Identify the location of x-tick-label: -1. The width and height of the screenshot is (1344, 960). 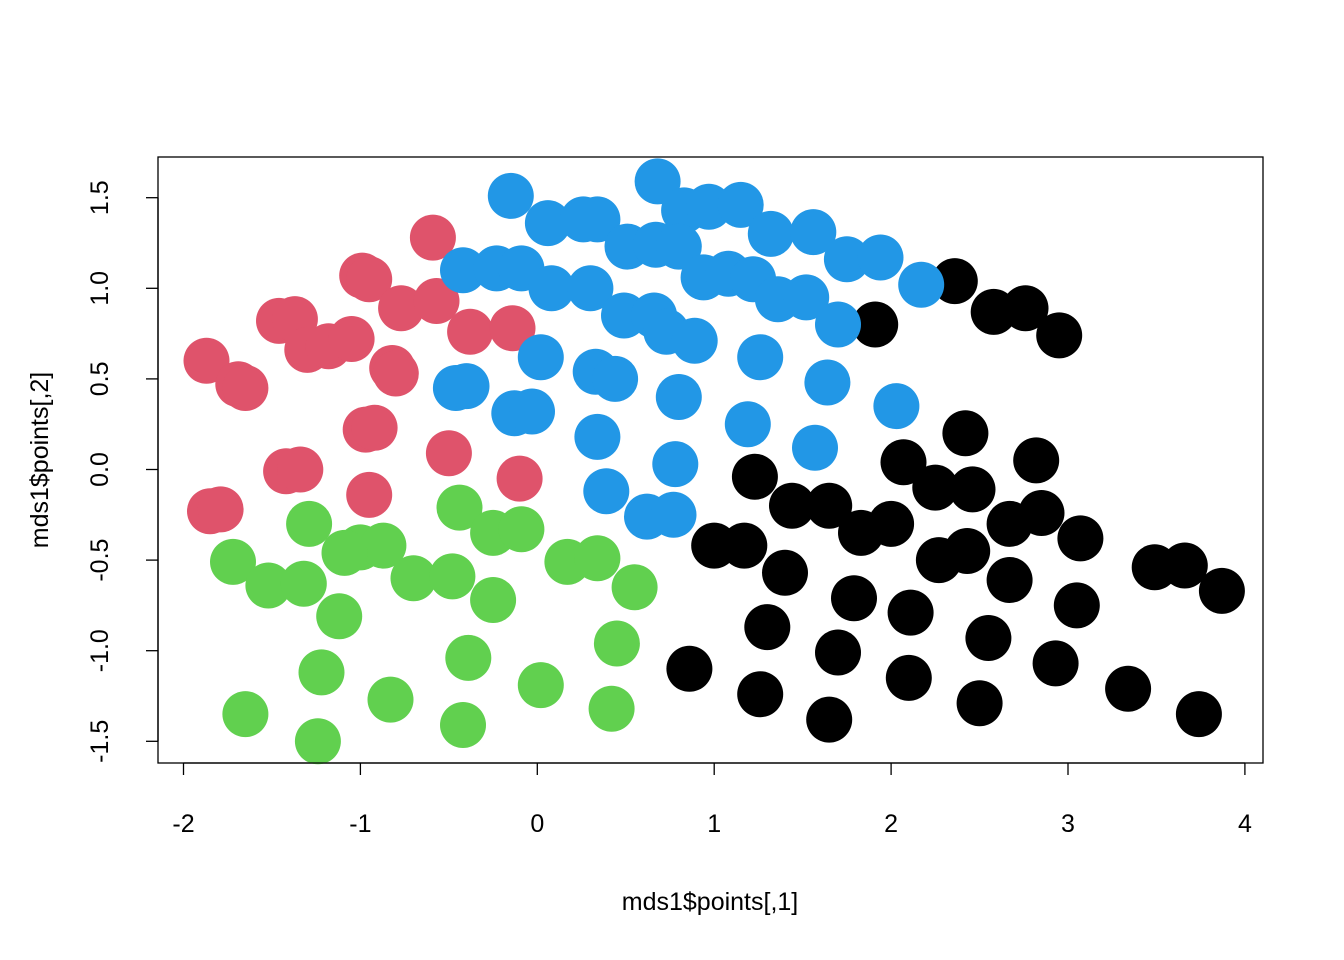
(360, 824).